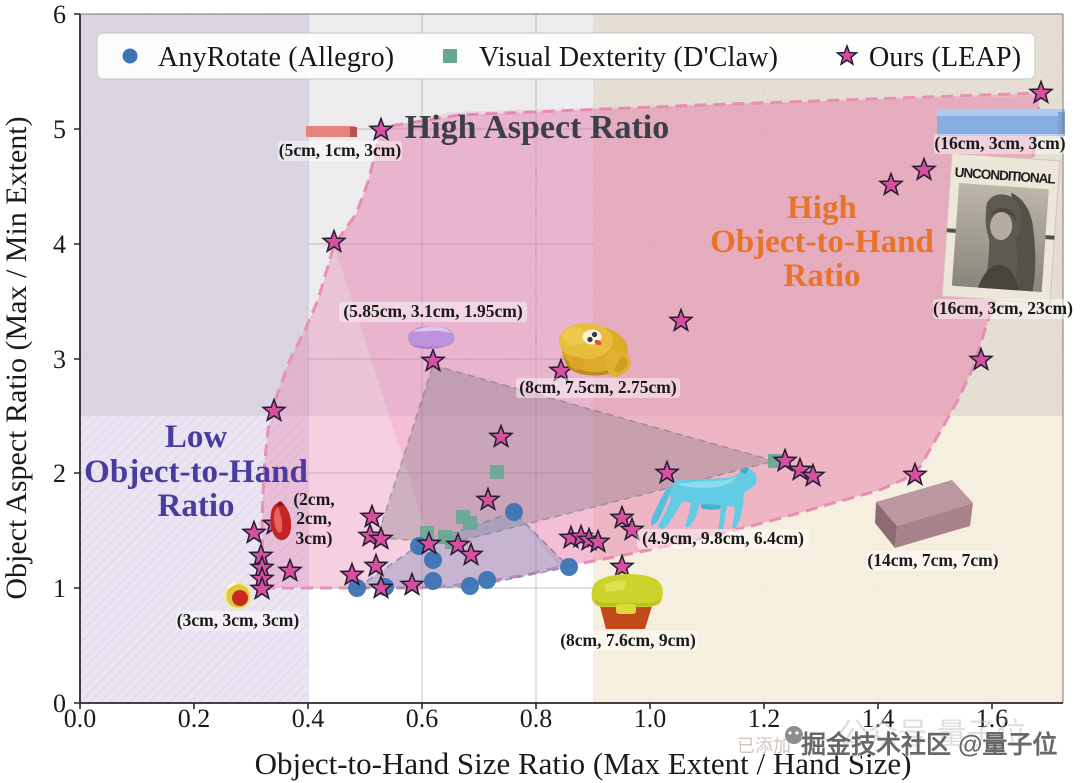 The image size is (1080, 783). What do you see at coordinates (422, 718) in the screenshot?
I see `svg-text: 0.6` at bounding box center [422, 718].